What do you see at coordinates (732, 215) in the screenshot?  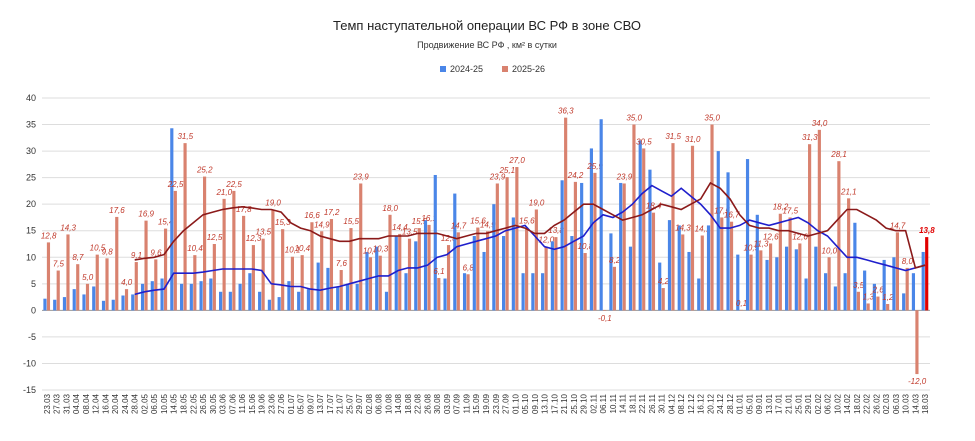 I see `data-label: 16,7` at bounding box center [732, 215].